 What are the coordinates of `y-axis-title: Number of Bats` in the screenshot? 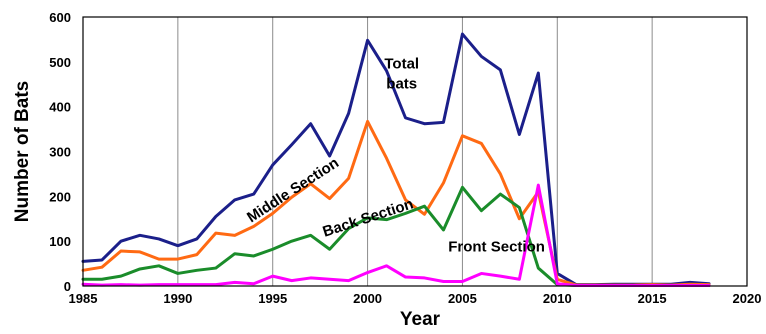 It's located at (22, 151).